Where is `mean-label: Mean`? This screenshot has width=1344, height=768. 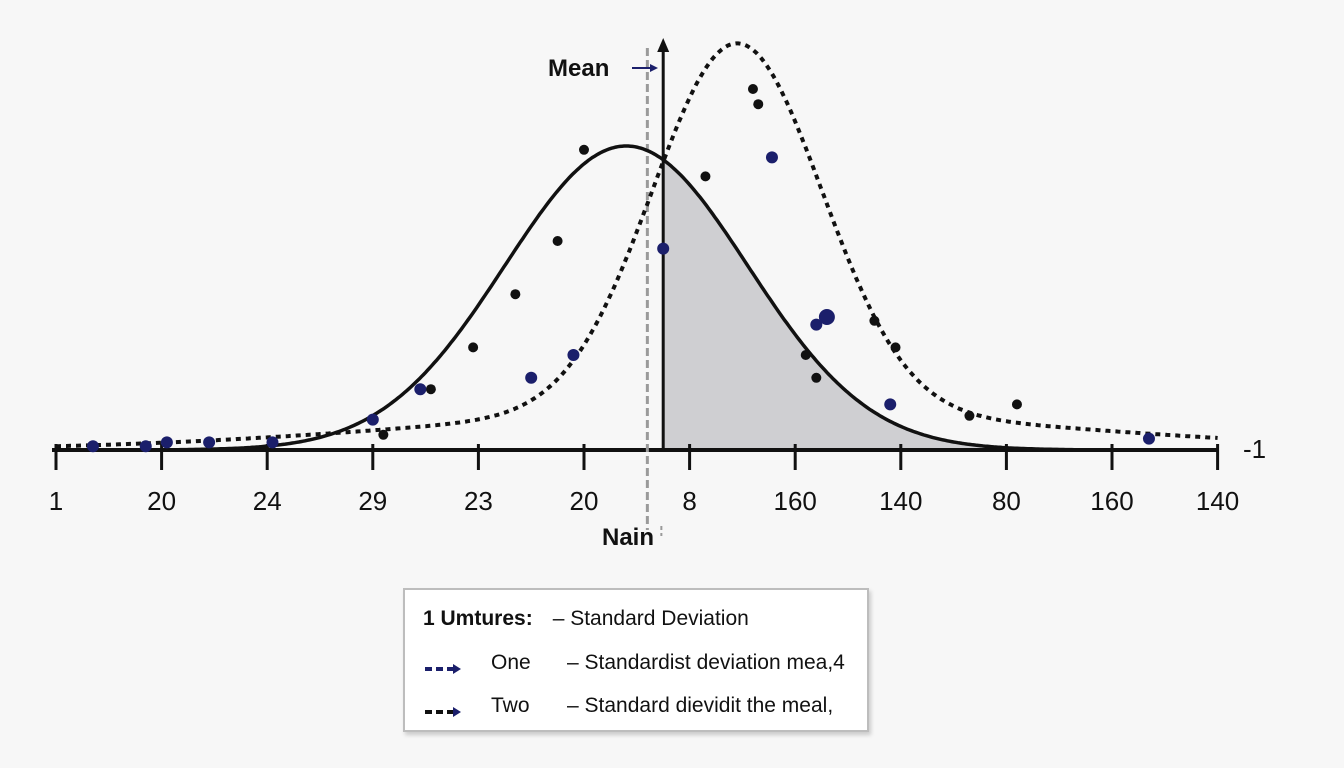 mean-label: Mean is located at coordinates (578, 68).